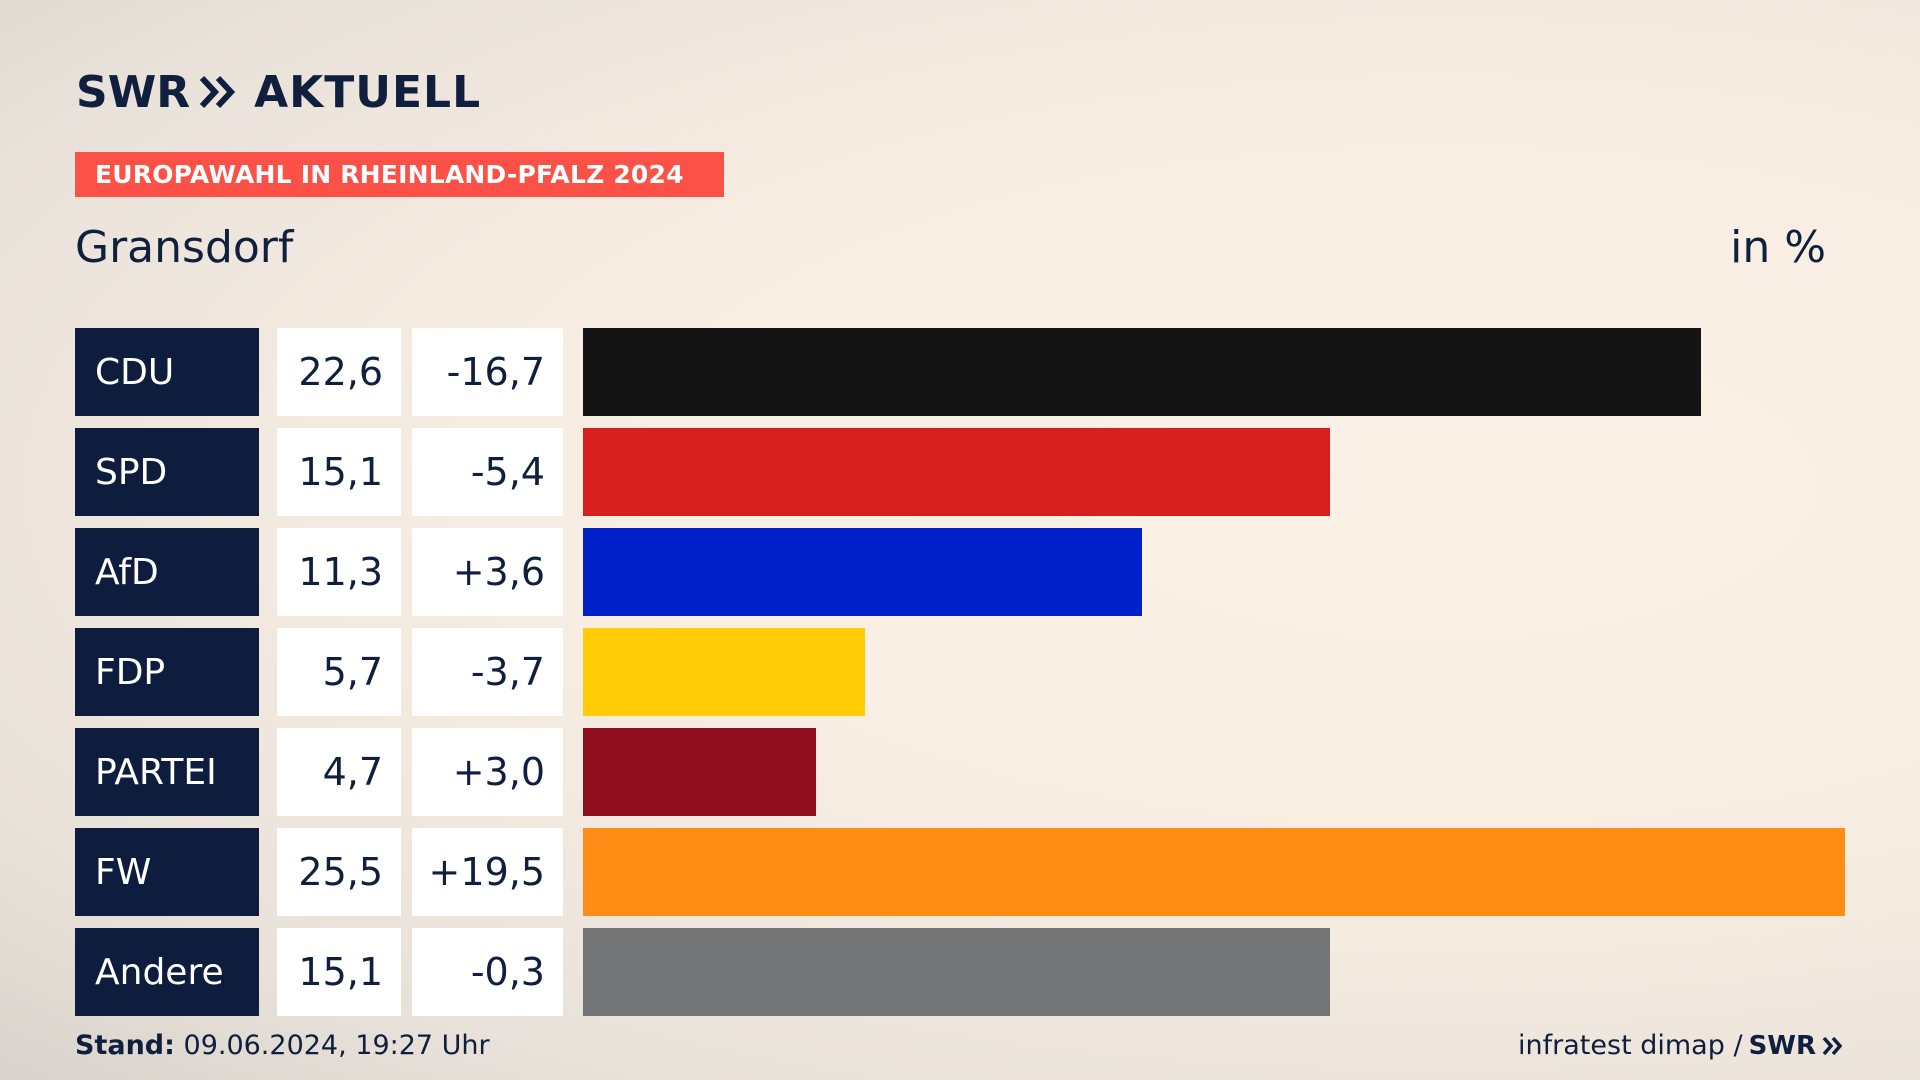  I want to click on logo-aktuell-text: AKTUELL, so click(368, 92).